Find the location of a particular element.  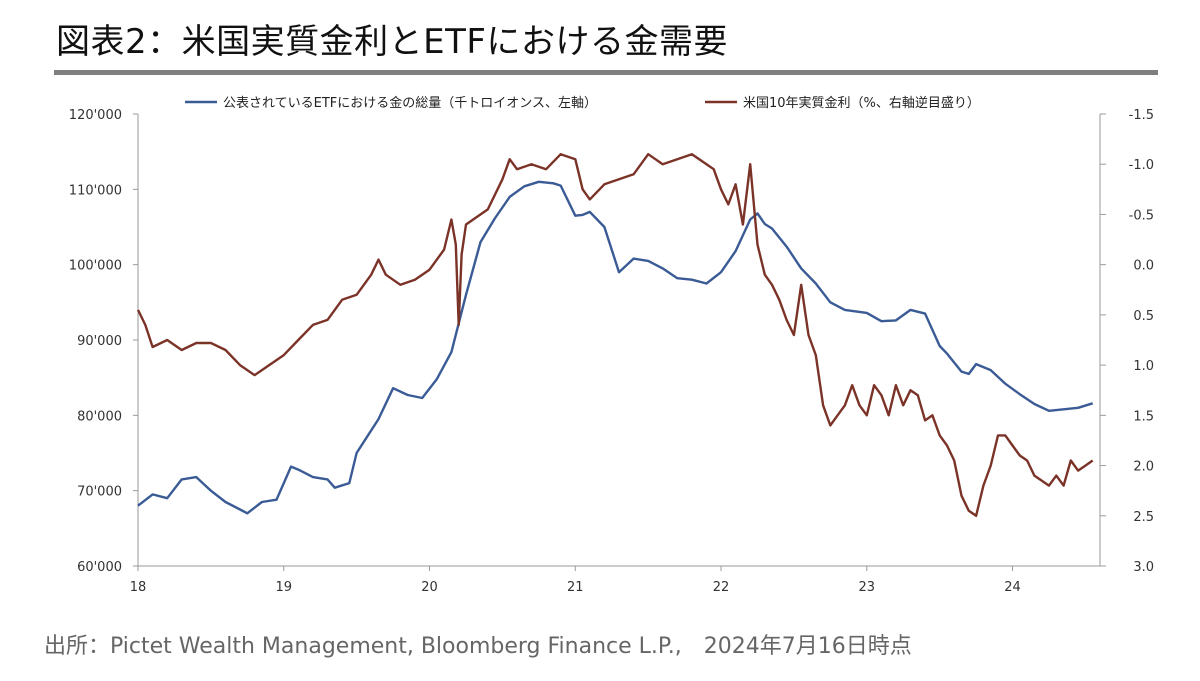

left-tick-label: 70'000 is located at coordinates (99, 492).